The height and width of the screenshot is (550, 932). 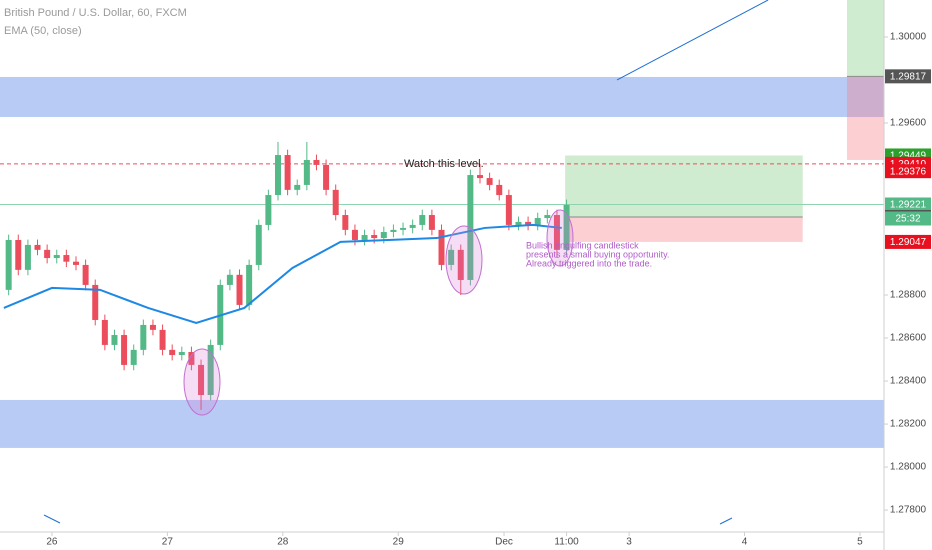 I want to click on price-label: 1.29221, so click(x=908, y=205).